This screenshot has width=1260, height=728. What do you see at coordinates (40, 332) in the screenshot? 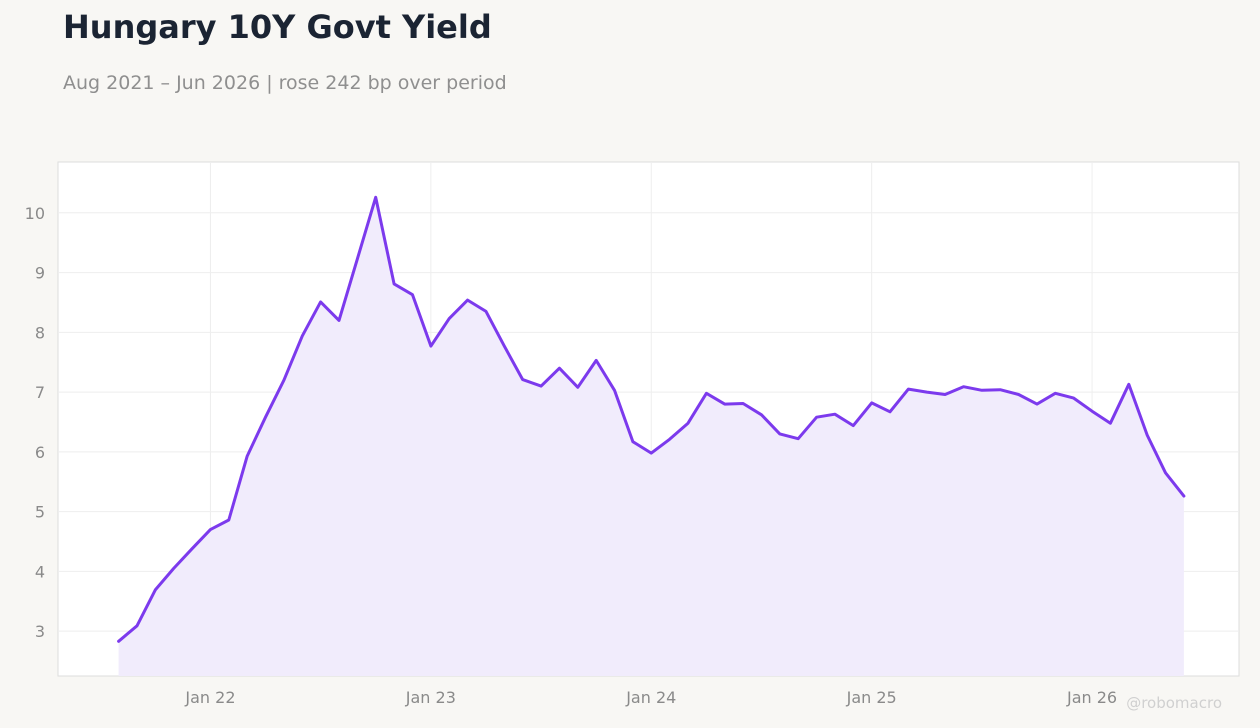
I see `y-tick-label: 8` at bounding box center [40, 332].